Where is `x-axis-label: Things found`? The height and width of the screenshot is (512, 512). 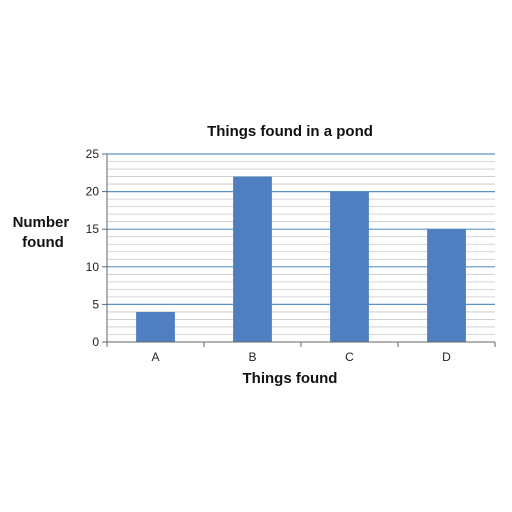
x-axis-label: Things found is located at coordinates (290, 378).